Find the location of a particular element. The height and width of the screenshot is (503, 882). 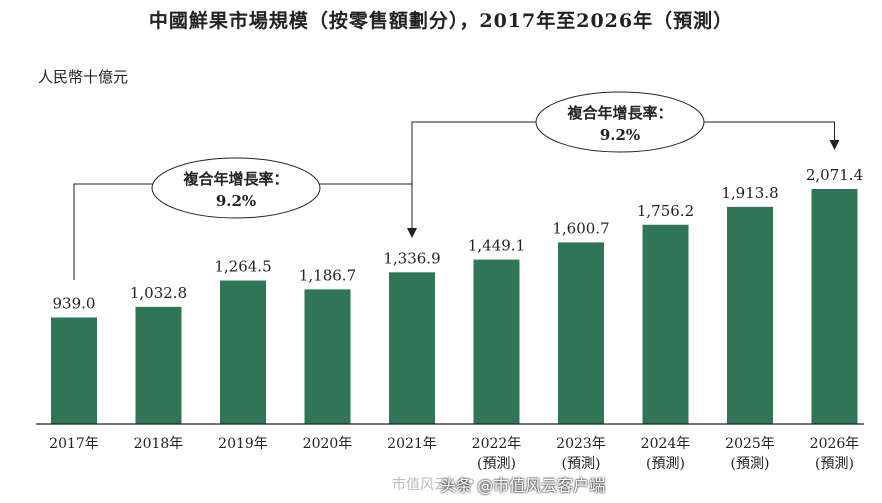

x-tick-label: 2023年 is located at coordinates (581, 444).